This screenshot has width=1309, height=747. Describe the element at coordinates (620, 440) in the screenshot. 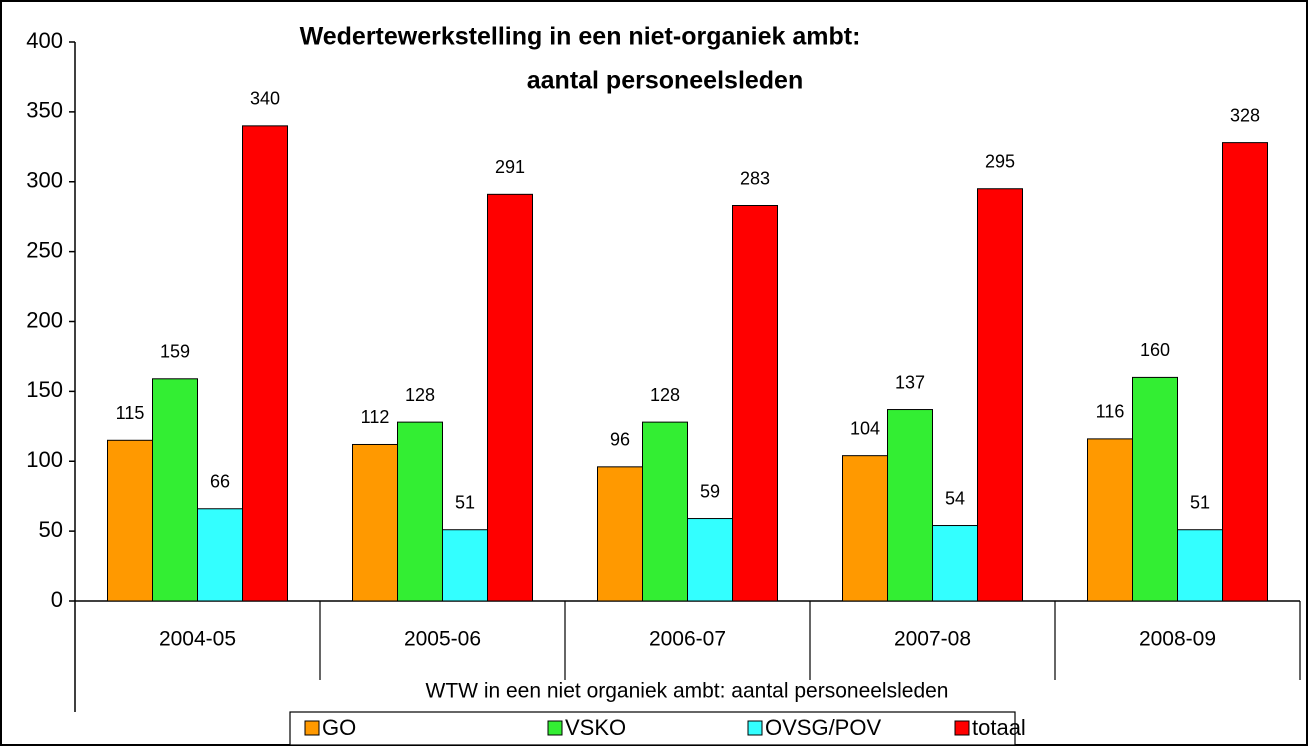

I see `value-label: 96` at that location.